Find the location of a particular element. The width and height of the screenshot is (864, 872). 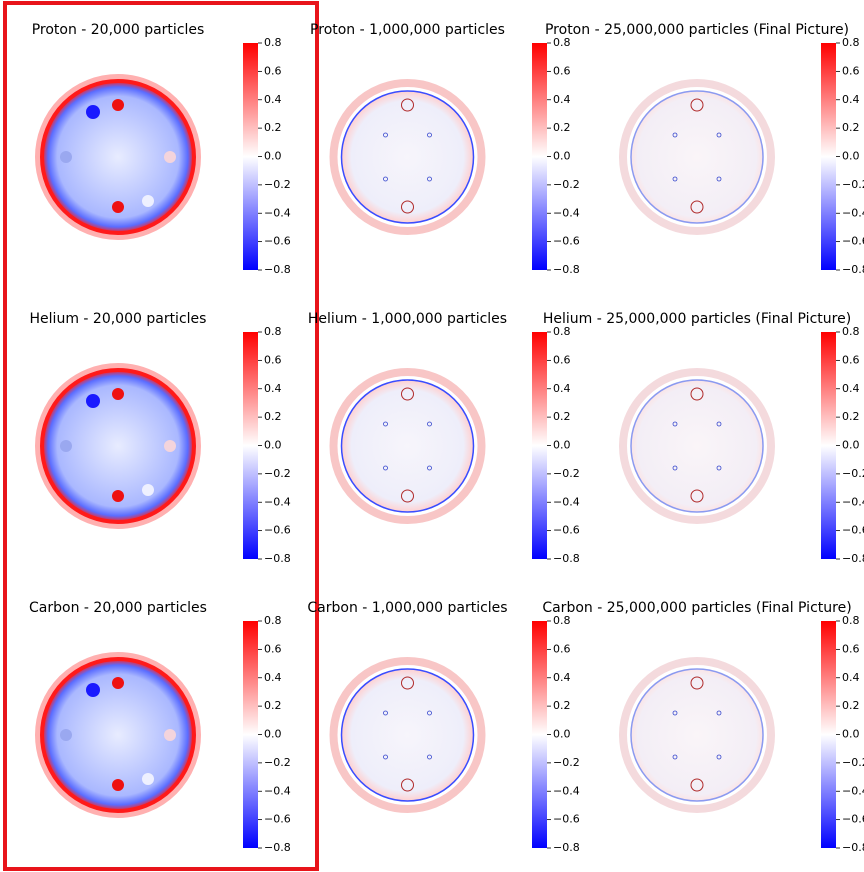

panel-title: Helium - 20,000 particles is located at coordinates (118, 319).